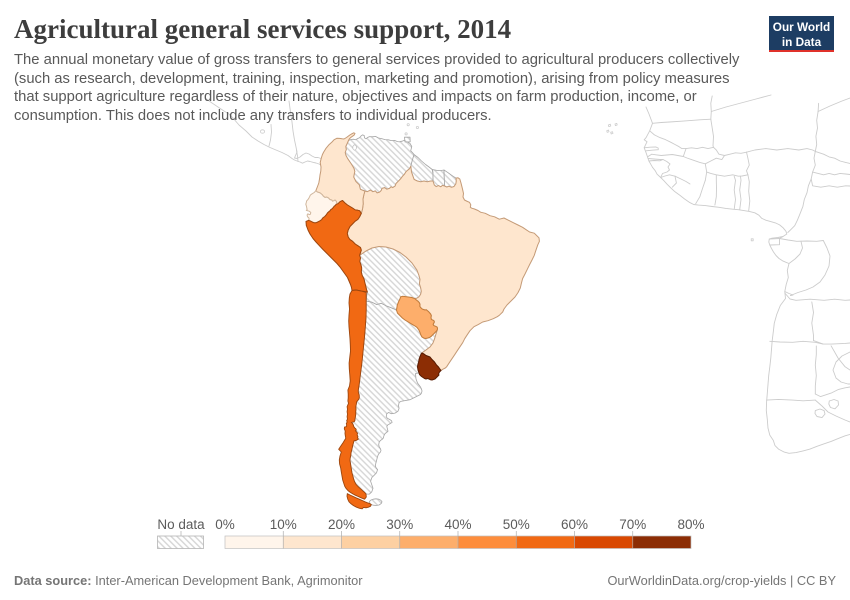  What do you see at coordinates (341, 524) in the screenshot?
I see `svg-text: 20%` at bounding box center [341, 524].